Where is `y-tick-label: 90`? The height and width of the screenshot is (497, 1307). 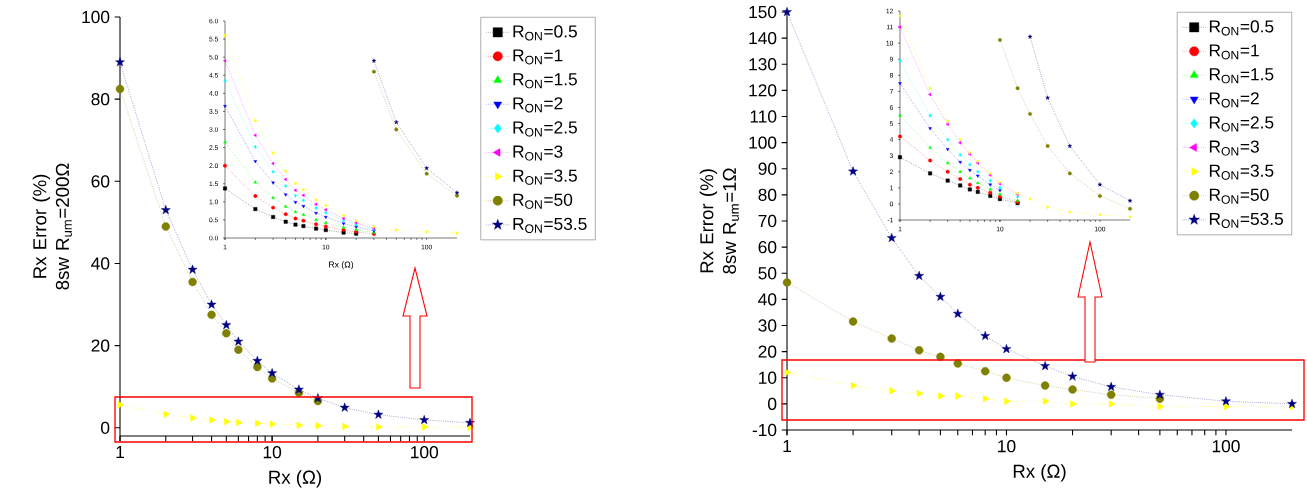 y-tick-label: 90 is located at coordinates (767, 168).